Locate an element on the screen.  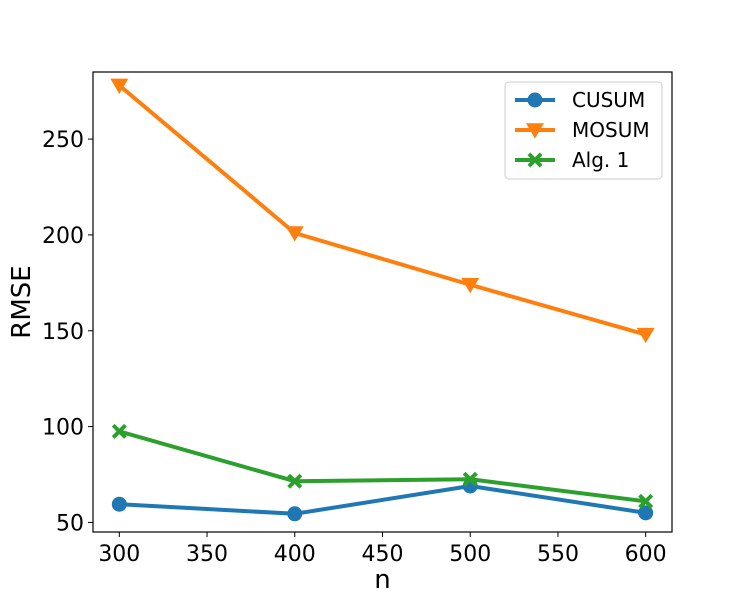
x-tick-label: 350 is located at coordinates (207, 554).